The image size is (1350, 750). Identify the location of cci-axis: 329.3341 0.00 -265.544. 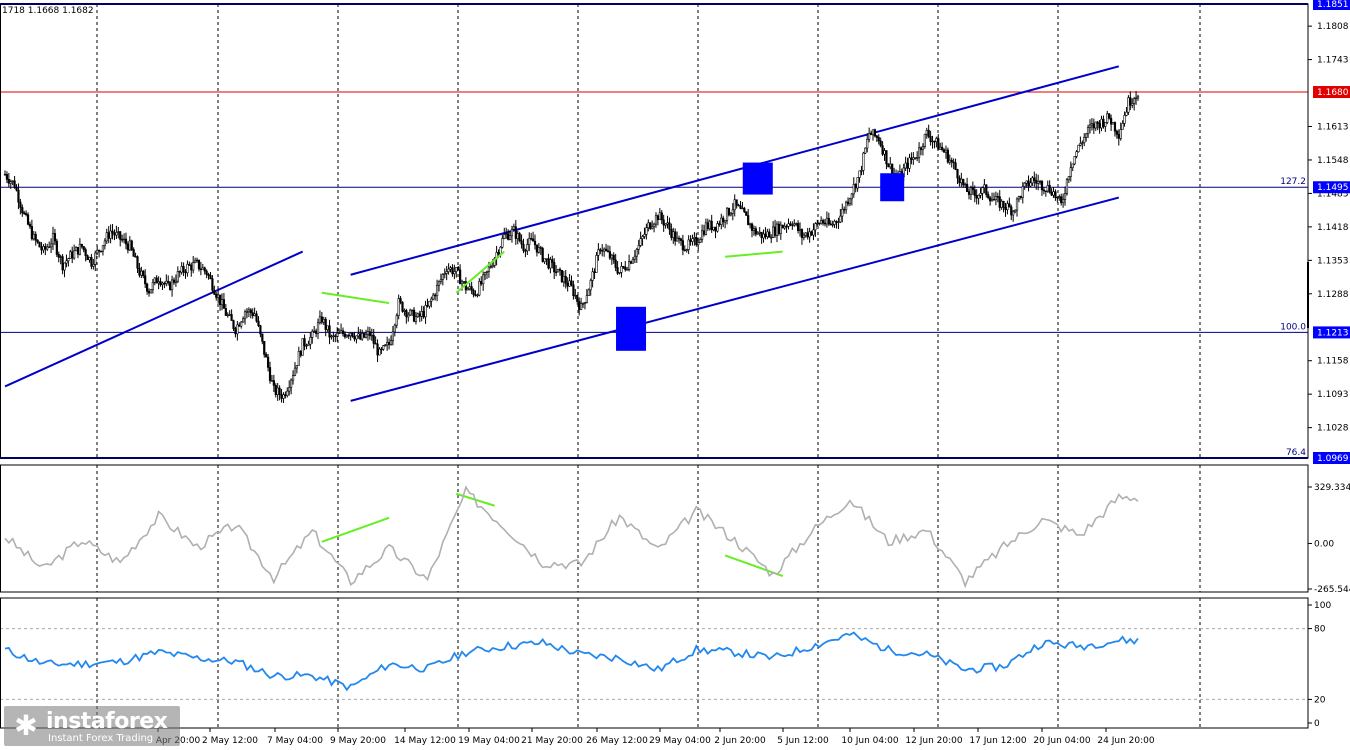
(1329, 539).